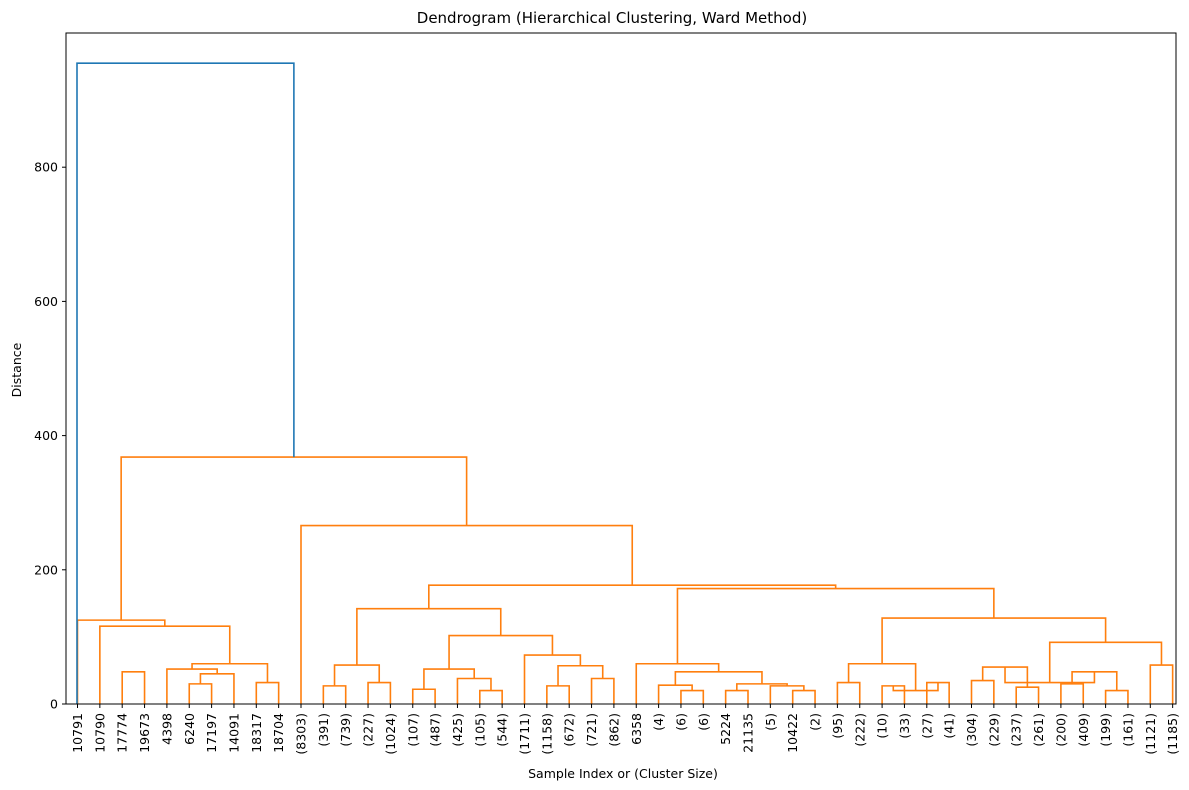 Image resolution: width=1189 pixels, height=790 pixels. Describe the element at coordinates (345, 730) in the screenshot. I see `leaf-label: (739)` at that location.